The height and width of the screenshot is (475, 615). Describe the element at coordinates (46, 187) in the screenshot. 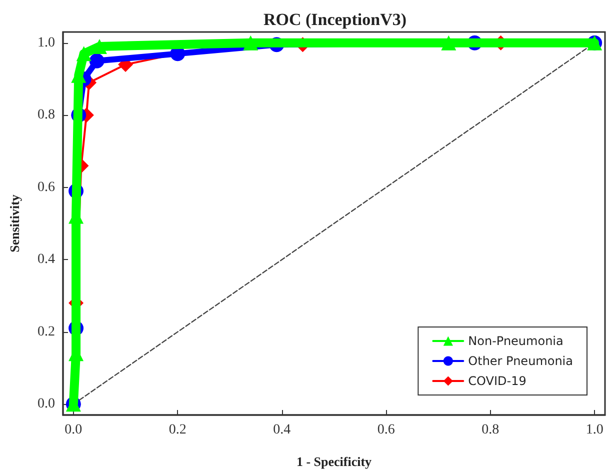

I see `y-tick-label: 0.6` at that location.